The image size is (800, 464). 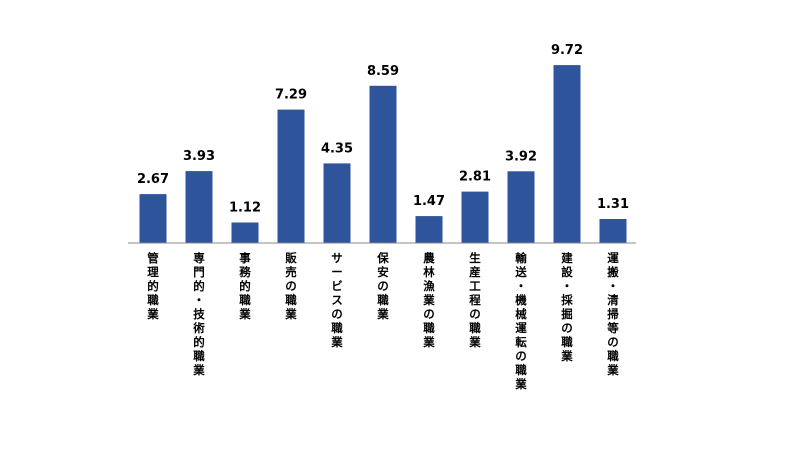 I want to click on category-label-11: 運搬・清掃等の職業, so click(x=612, y=314).